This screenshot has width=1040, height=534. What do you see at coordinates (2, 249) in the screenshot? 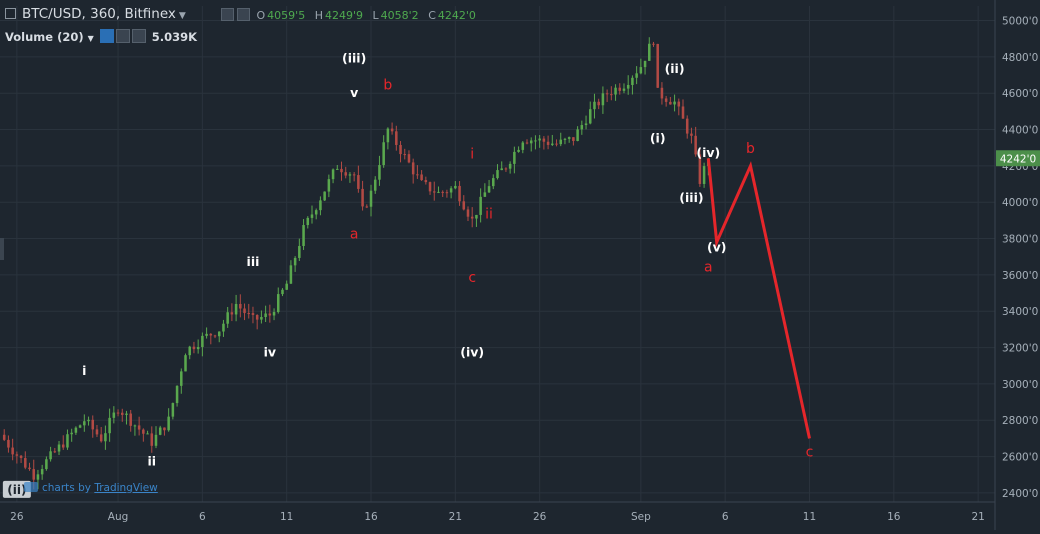
I see `side-panel-handle` at bounding box center [2, 249].